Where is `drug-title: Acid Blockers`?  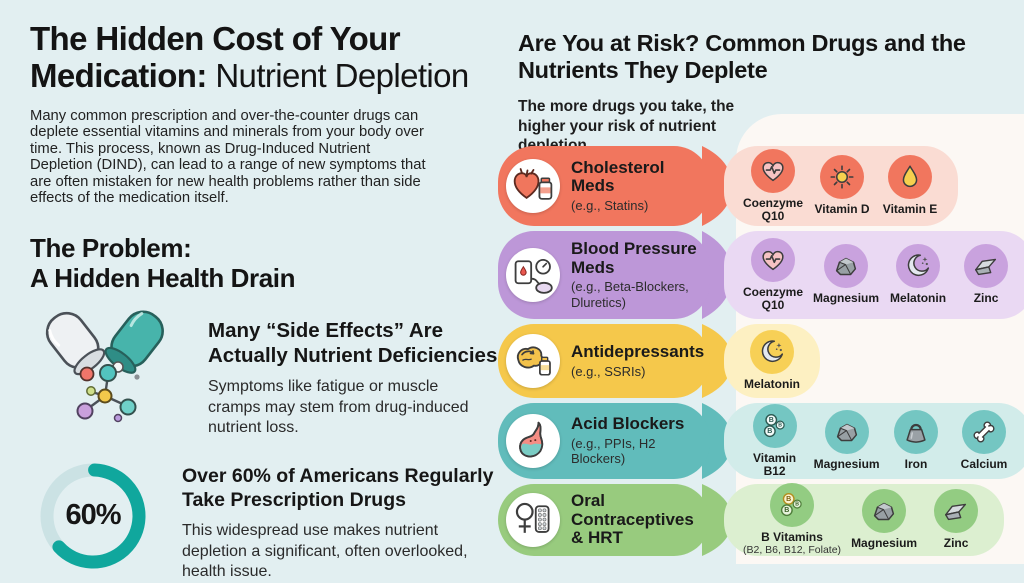
drug-title: Acid Blockers is located at coordinates (628, 424).